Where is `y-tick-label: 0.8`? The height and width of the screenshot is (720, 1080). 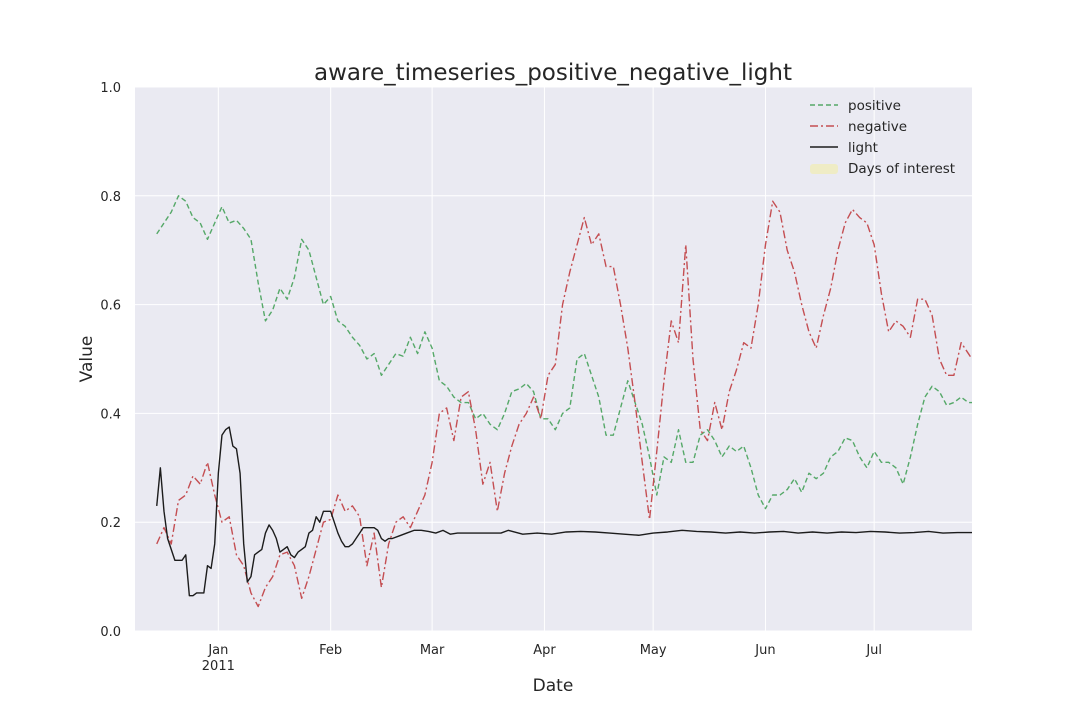
y-tick-label: 0.8 is located at coordinates (110, 197).